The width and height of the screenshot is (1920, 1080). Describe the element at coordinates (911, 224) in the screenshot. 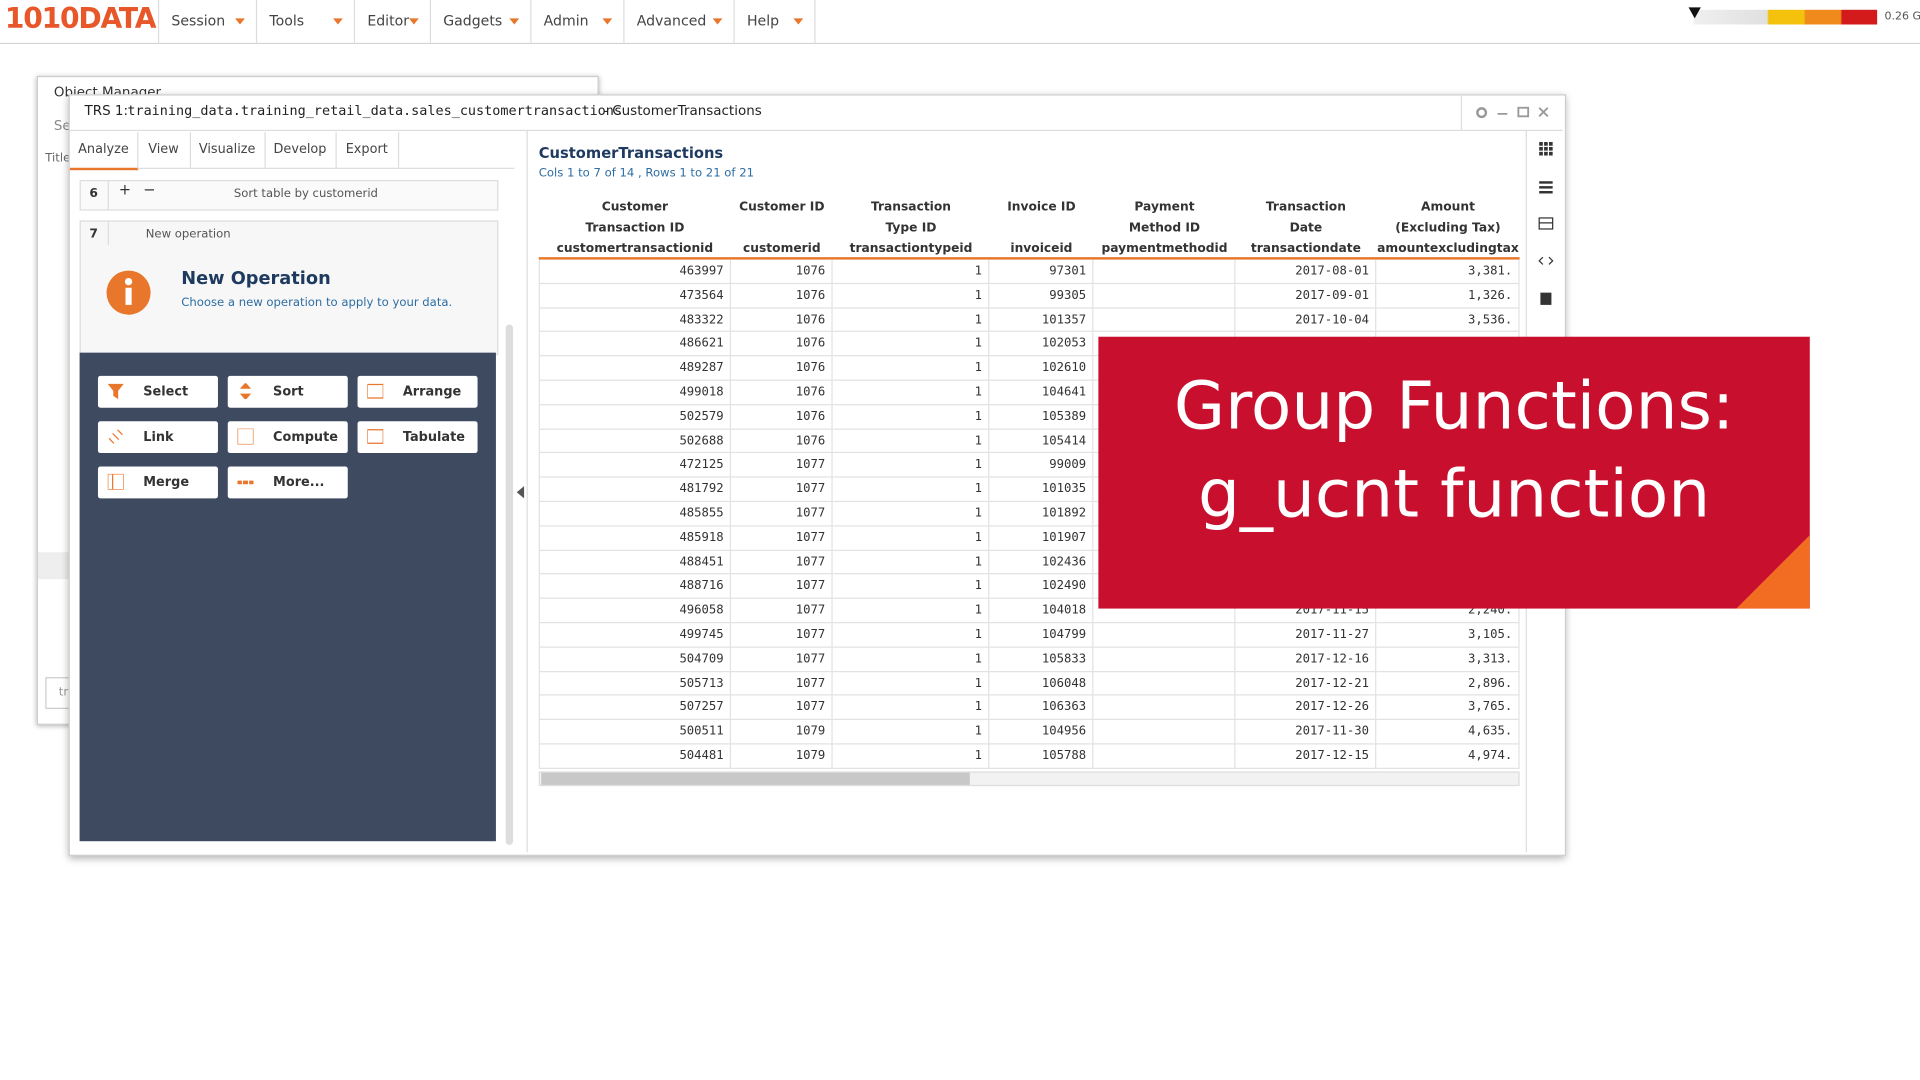

I see `column-header: Transaction Type ID transactiontypeid` at that location.